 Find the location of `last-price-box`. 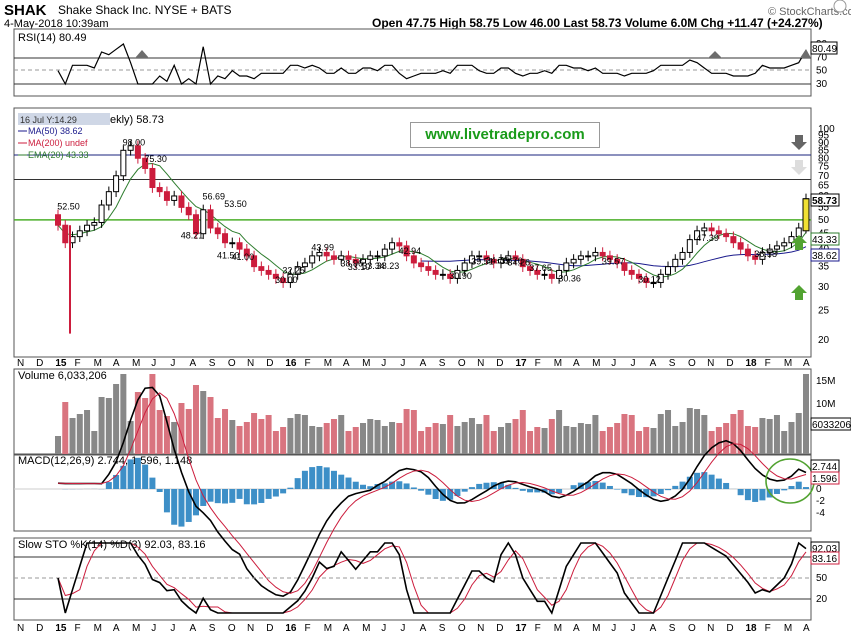

last-price-box is located at coordinates (825, 200).